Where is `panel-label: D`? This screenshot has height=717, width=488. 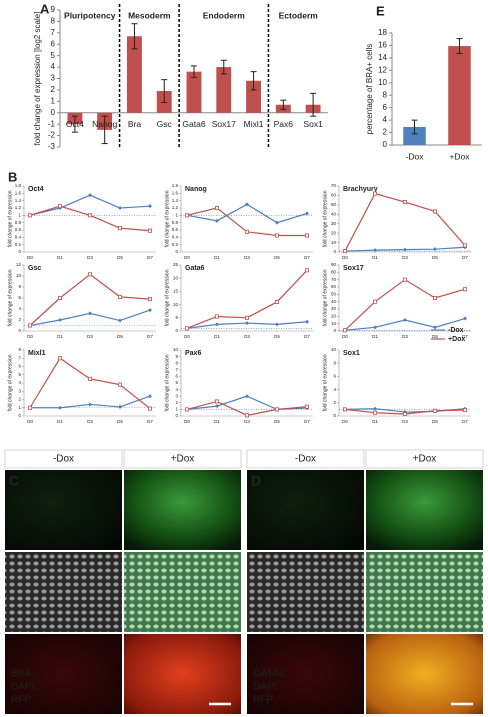
panel-label: D is located at coordinates (256, 481).